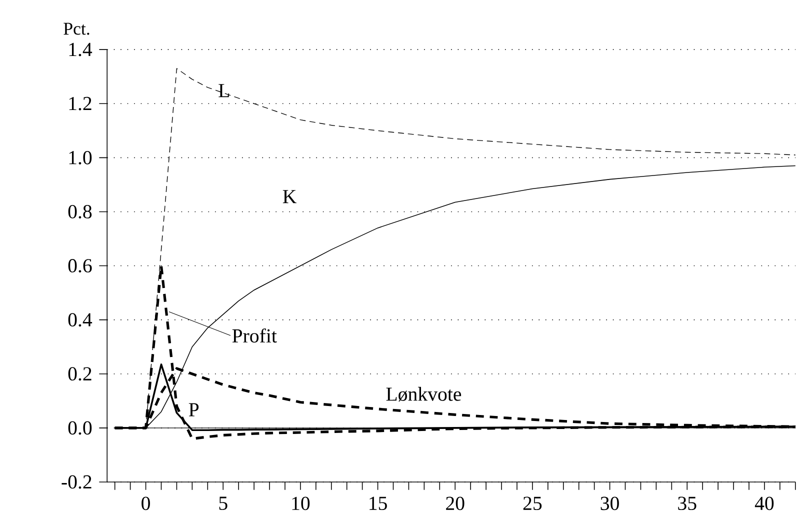 The image size is (802, 517). I want to click on x-tick-label: 10, so click(301, 503).